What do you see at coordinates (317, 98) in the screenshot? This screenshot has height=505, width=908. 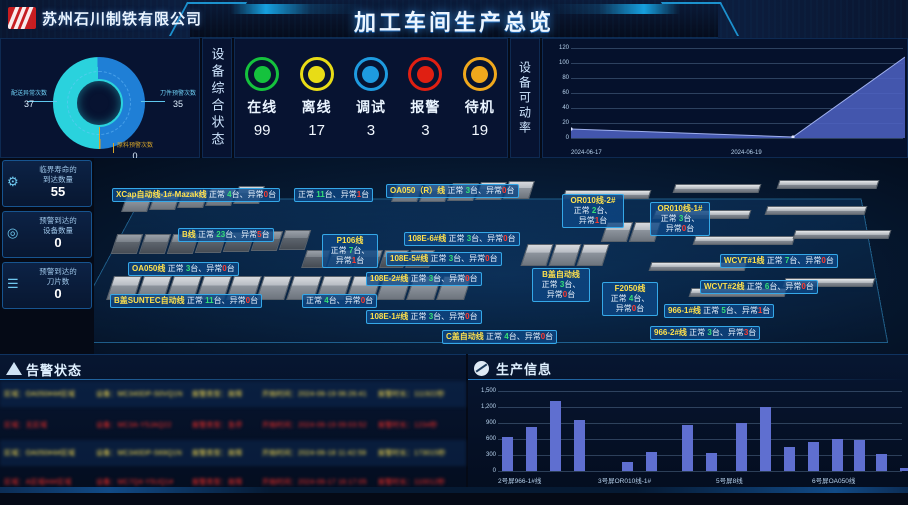 I see `status-item-offline: 离线 17` at bounding box center [317, 98].